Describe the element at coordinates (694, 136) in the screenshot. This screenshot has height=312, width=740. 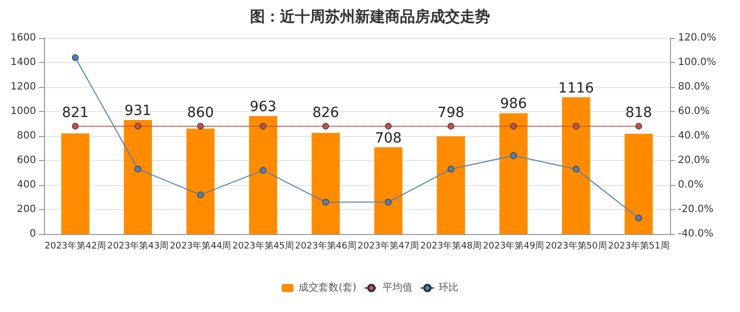
I see `y2-tick-label: 40.0%` at that location.